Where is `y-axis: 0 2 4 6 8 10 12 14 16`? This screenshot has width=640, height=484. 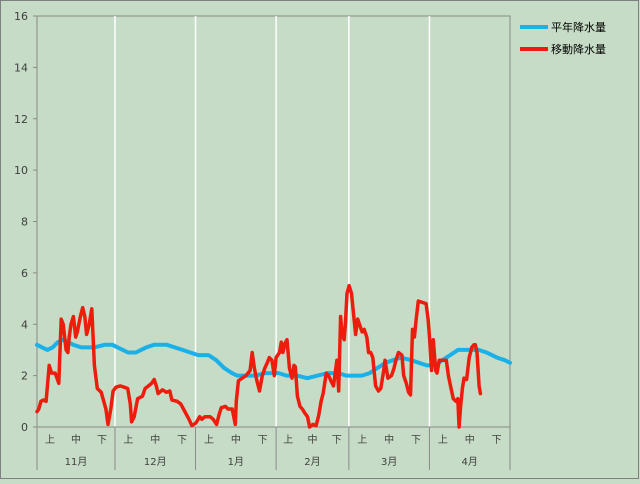 y-axis: 0 2 4 6 8 10 12 14 16 is located at coordinates (25, 222).